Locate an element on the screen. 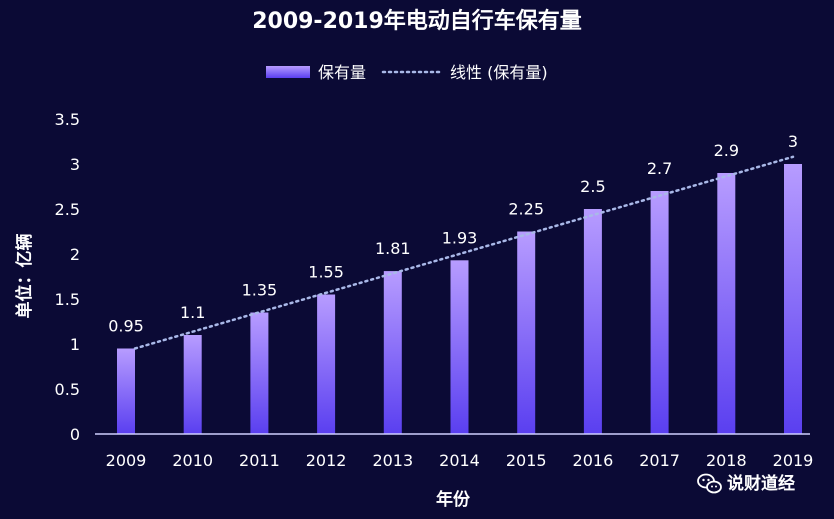  y-tick-label: 1.5 is located at coordinates (67, 299).